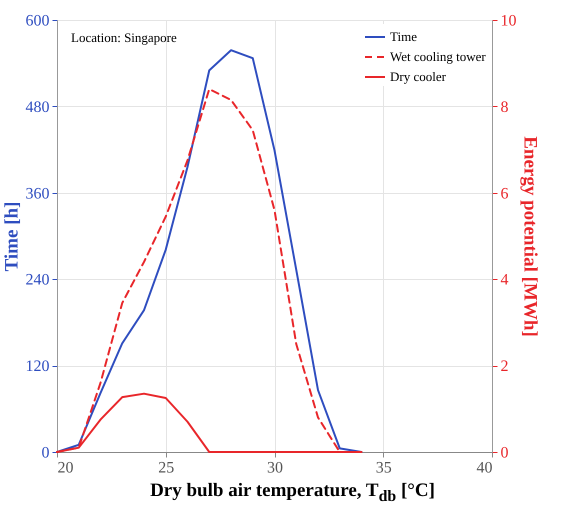  I want to click on x-tick-label: 35, so click(384, 468).